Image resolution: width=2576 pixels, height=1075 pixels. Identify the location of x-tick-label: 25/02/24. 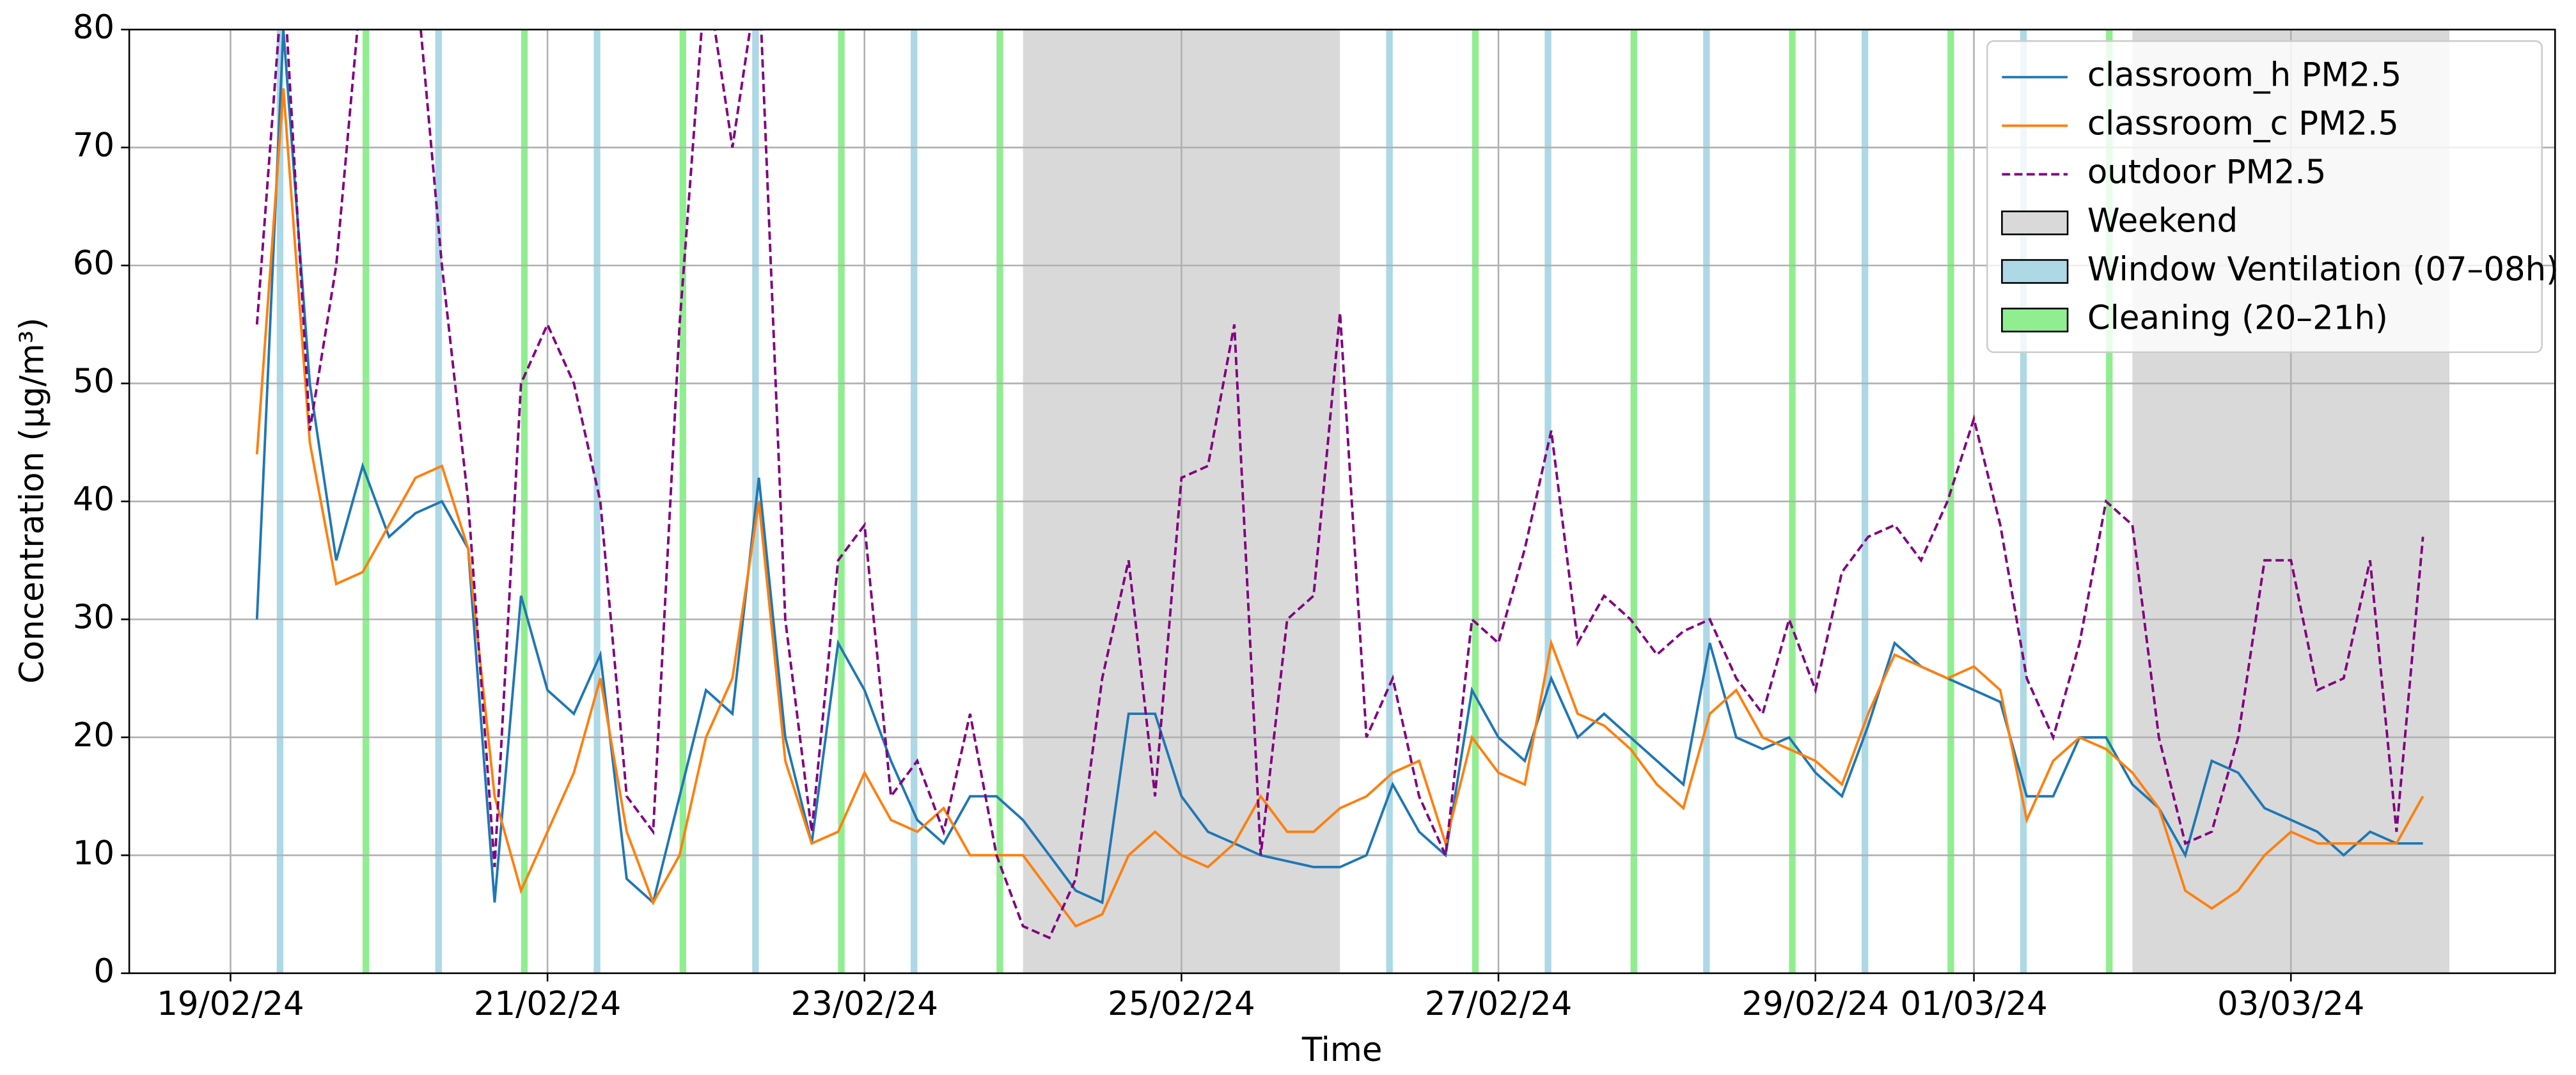
(1181, 1004).